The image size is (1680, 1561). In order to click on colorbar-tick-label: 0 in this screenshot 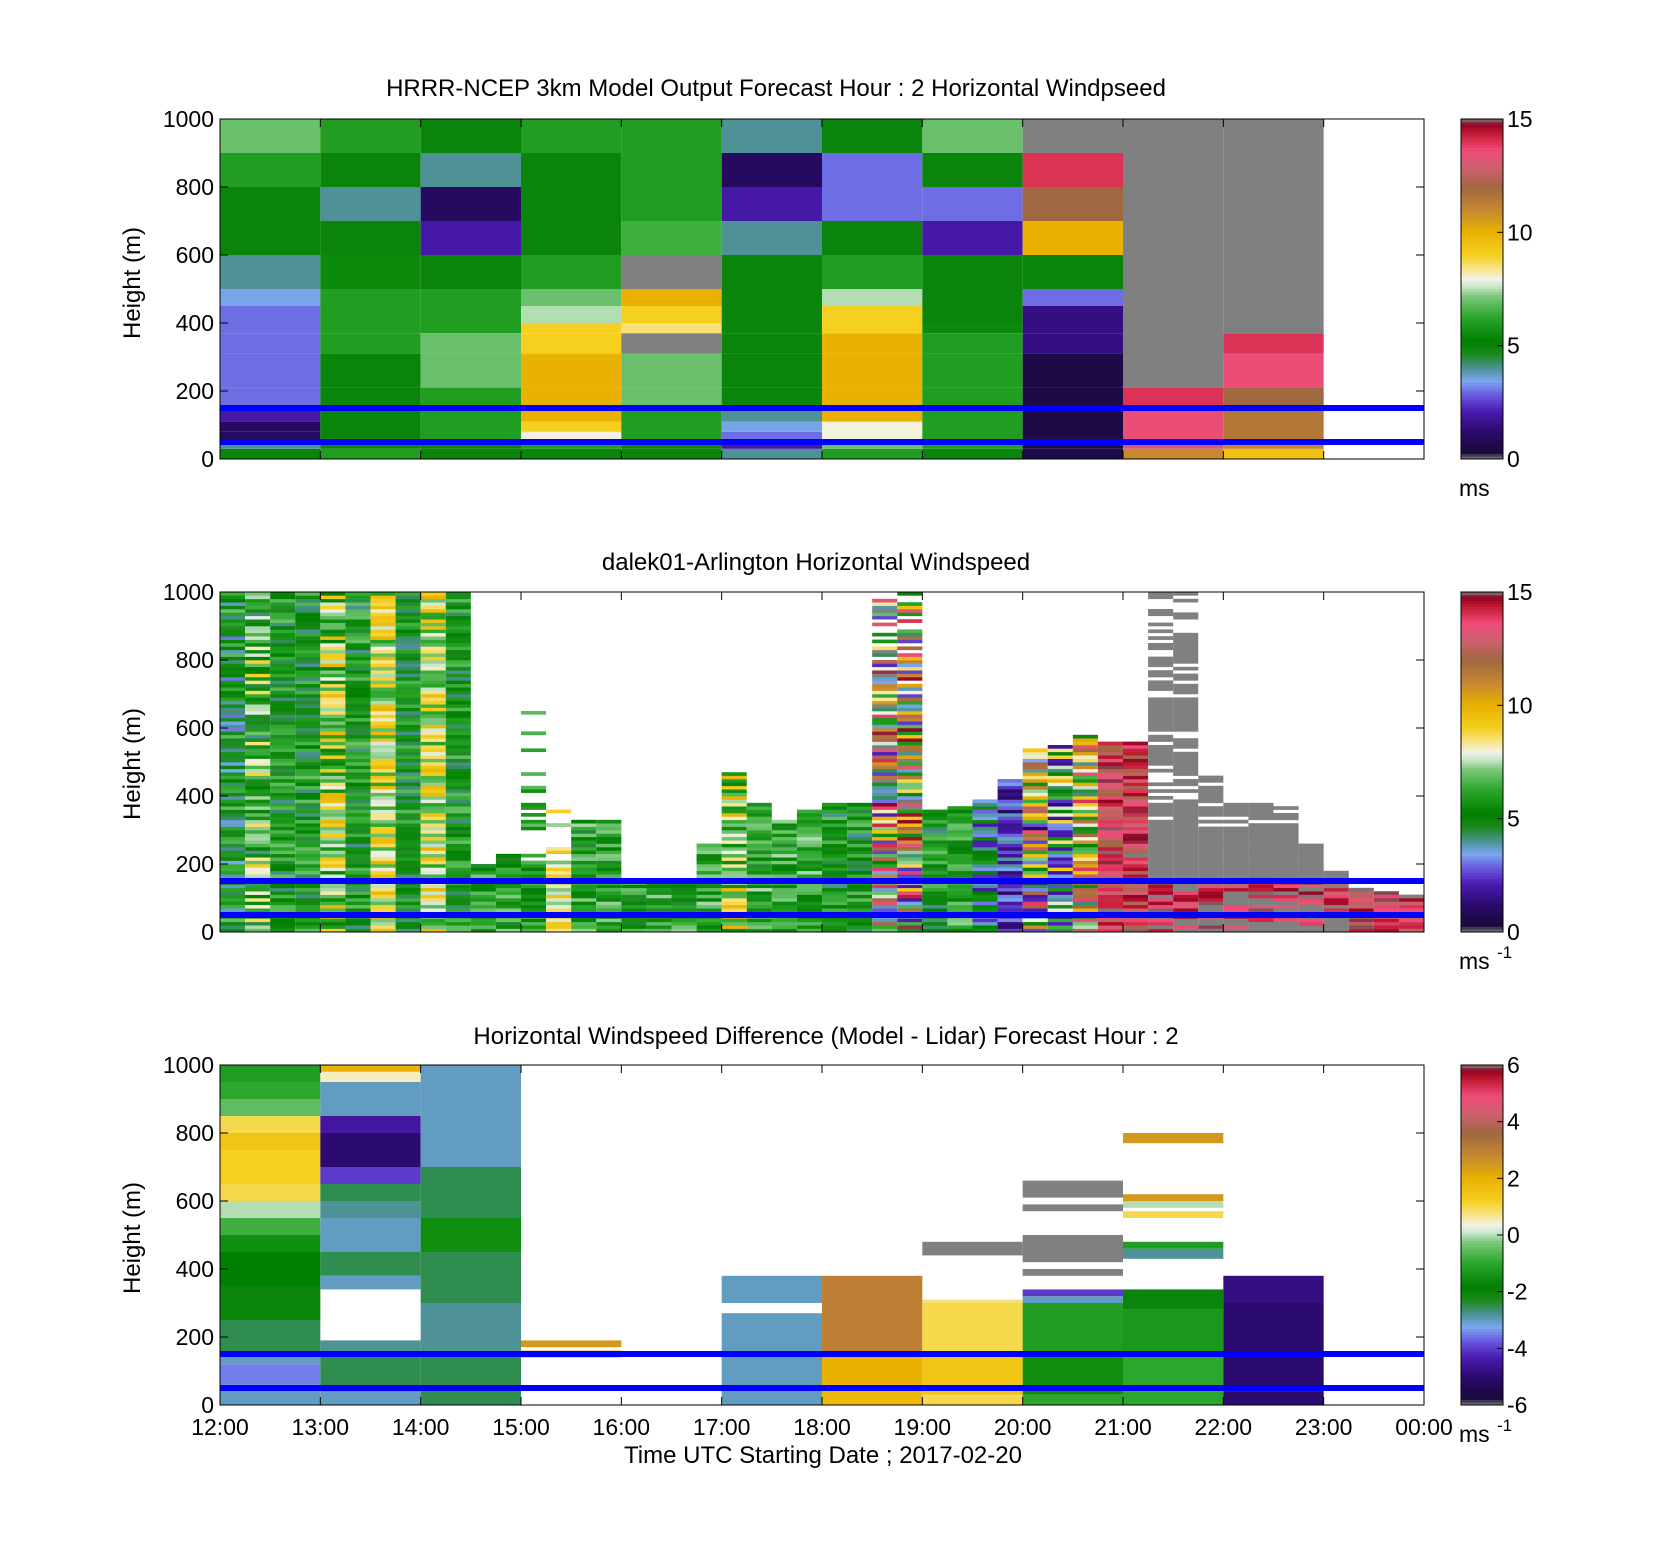, I will do `click(1513, 459)`.